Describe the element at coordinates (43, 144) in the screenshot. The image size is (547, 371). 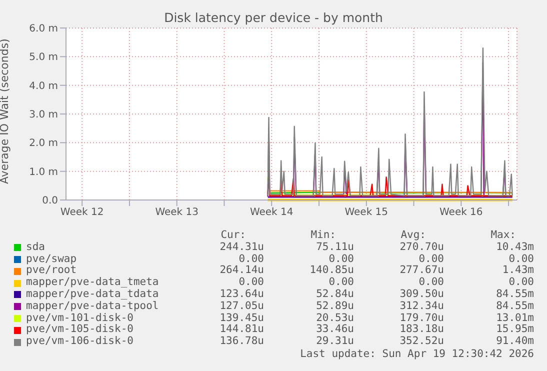
I see `y-tick-label: 2.0 m` at that location.